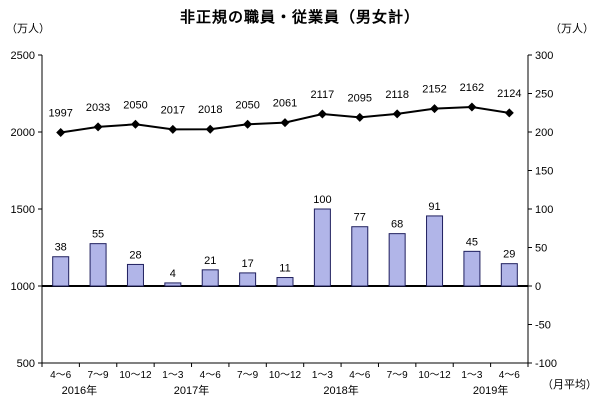 The image size is (600, 410). Describe the element at coordinates (210, 110) in the screenshot. I see `line-value-label: 2018` at that location.